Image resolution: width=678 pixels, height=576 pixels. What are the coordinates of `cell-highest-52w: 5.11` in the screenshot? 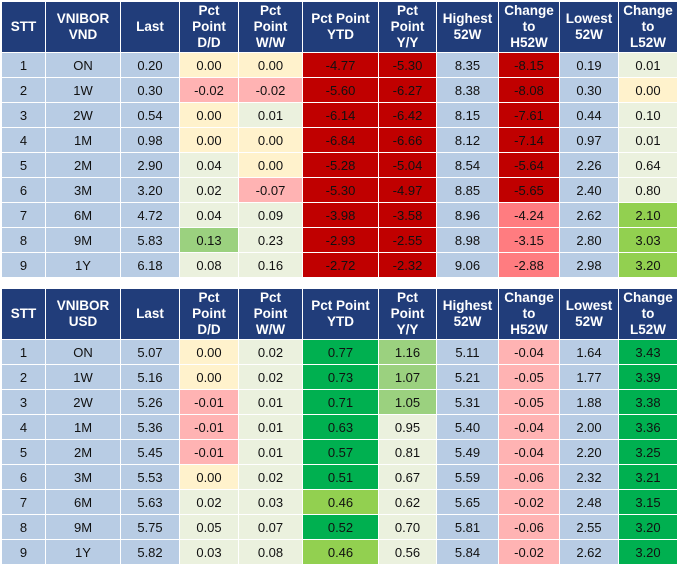 It's located at (467, 352).